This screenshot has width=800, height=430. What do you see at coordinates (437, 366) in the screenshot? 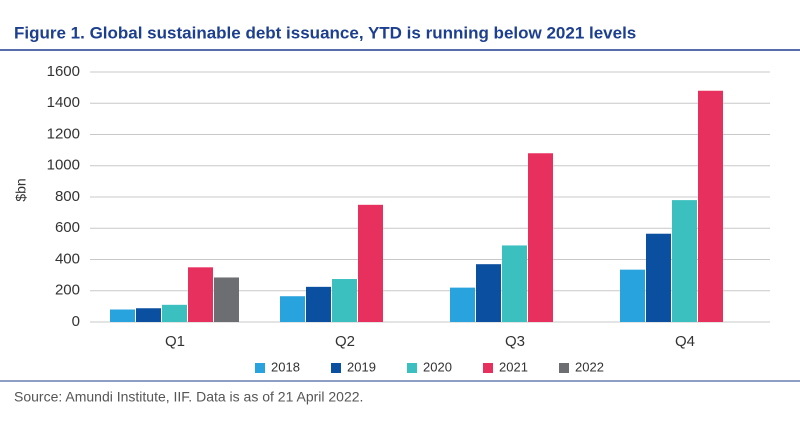
I see `legend-label: 2020` at bounding box center [437, 366].